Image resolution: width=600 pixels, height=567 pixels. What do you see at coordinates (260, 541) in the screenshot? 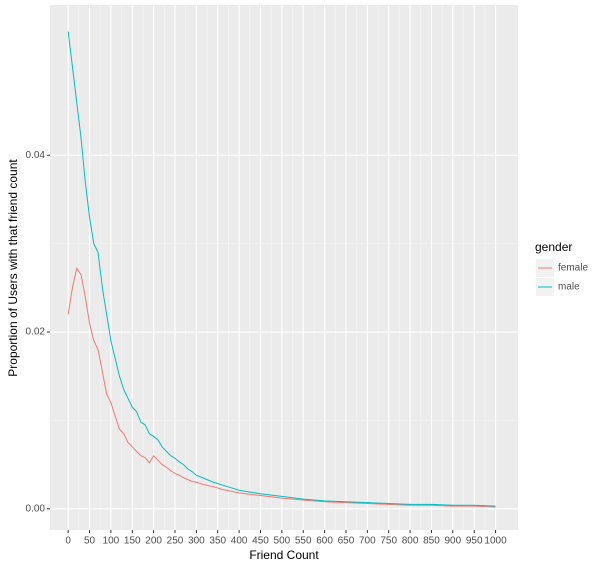
I see `x-tick-label: 450` at bounding box center [260, 541].